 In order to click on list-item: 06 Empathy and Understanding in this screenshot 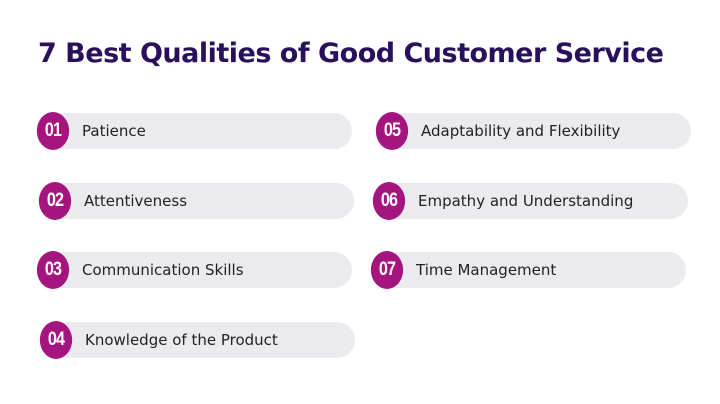, I will do `click(529, 201)`.